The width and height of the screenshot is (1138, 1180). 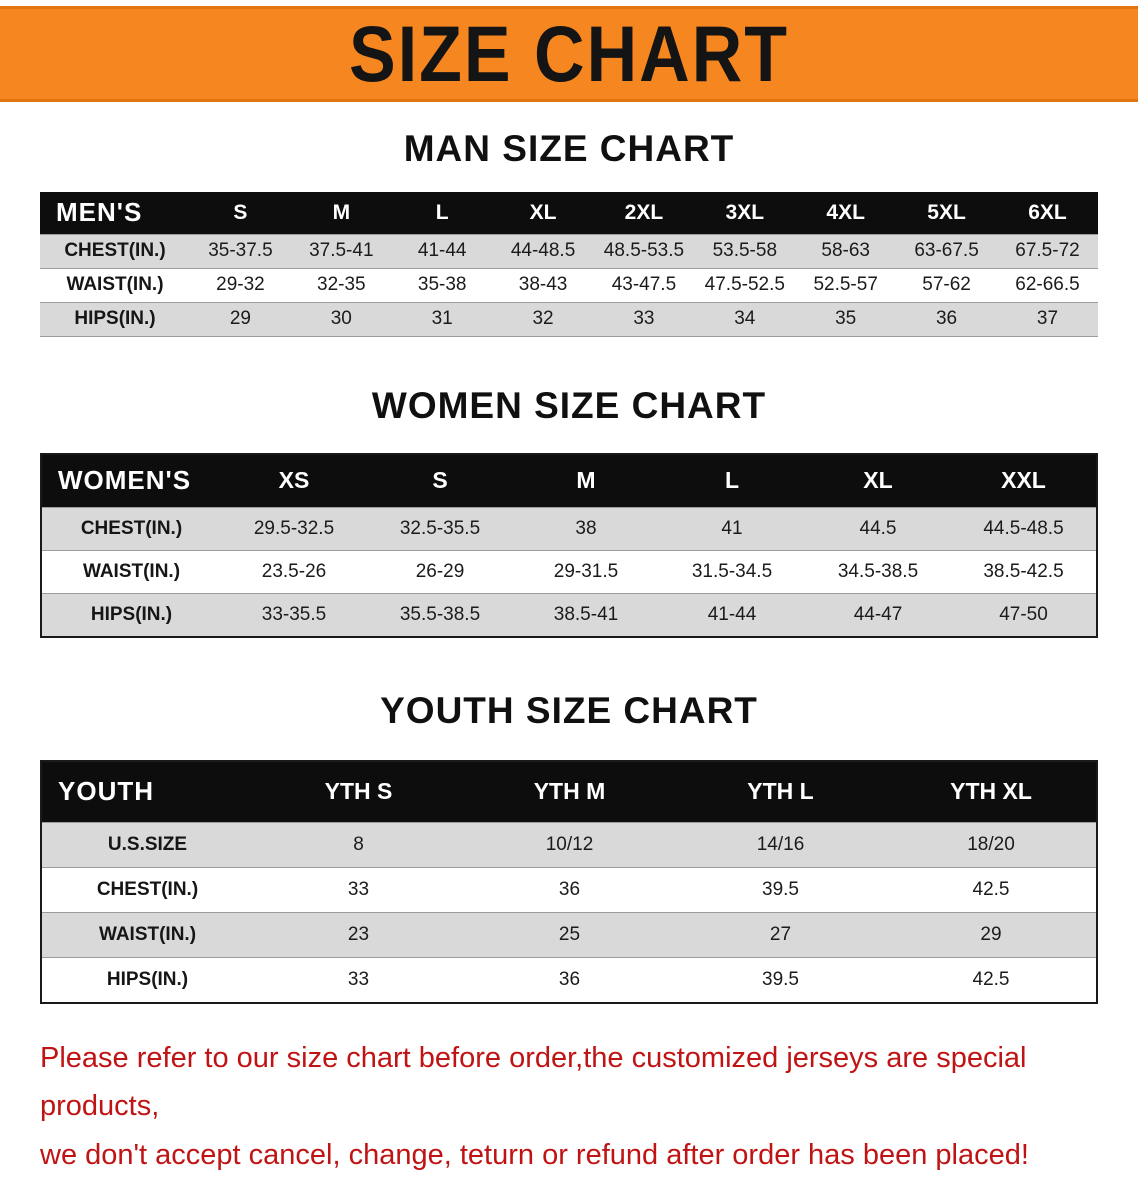 I want to click on size-header-cell: 4XL, so click(x=846, y=213).